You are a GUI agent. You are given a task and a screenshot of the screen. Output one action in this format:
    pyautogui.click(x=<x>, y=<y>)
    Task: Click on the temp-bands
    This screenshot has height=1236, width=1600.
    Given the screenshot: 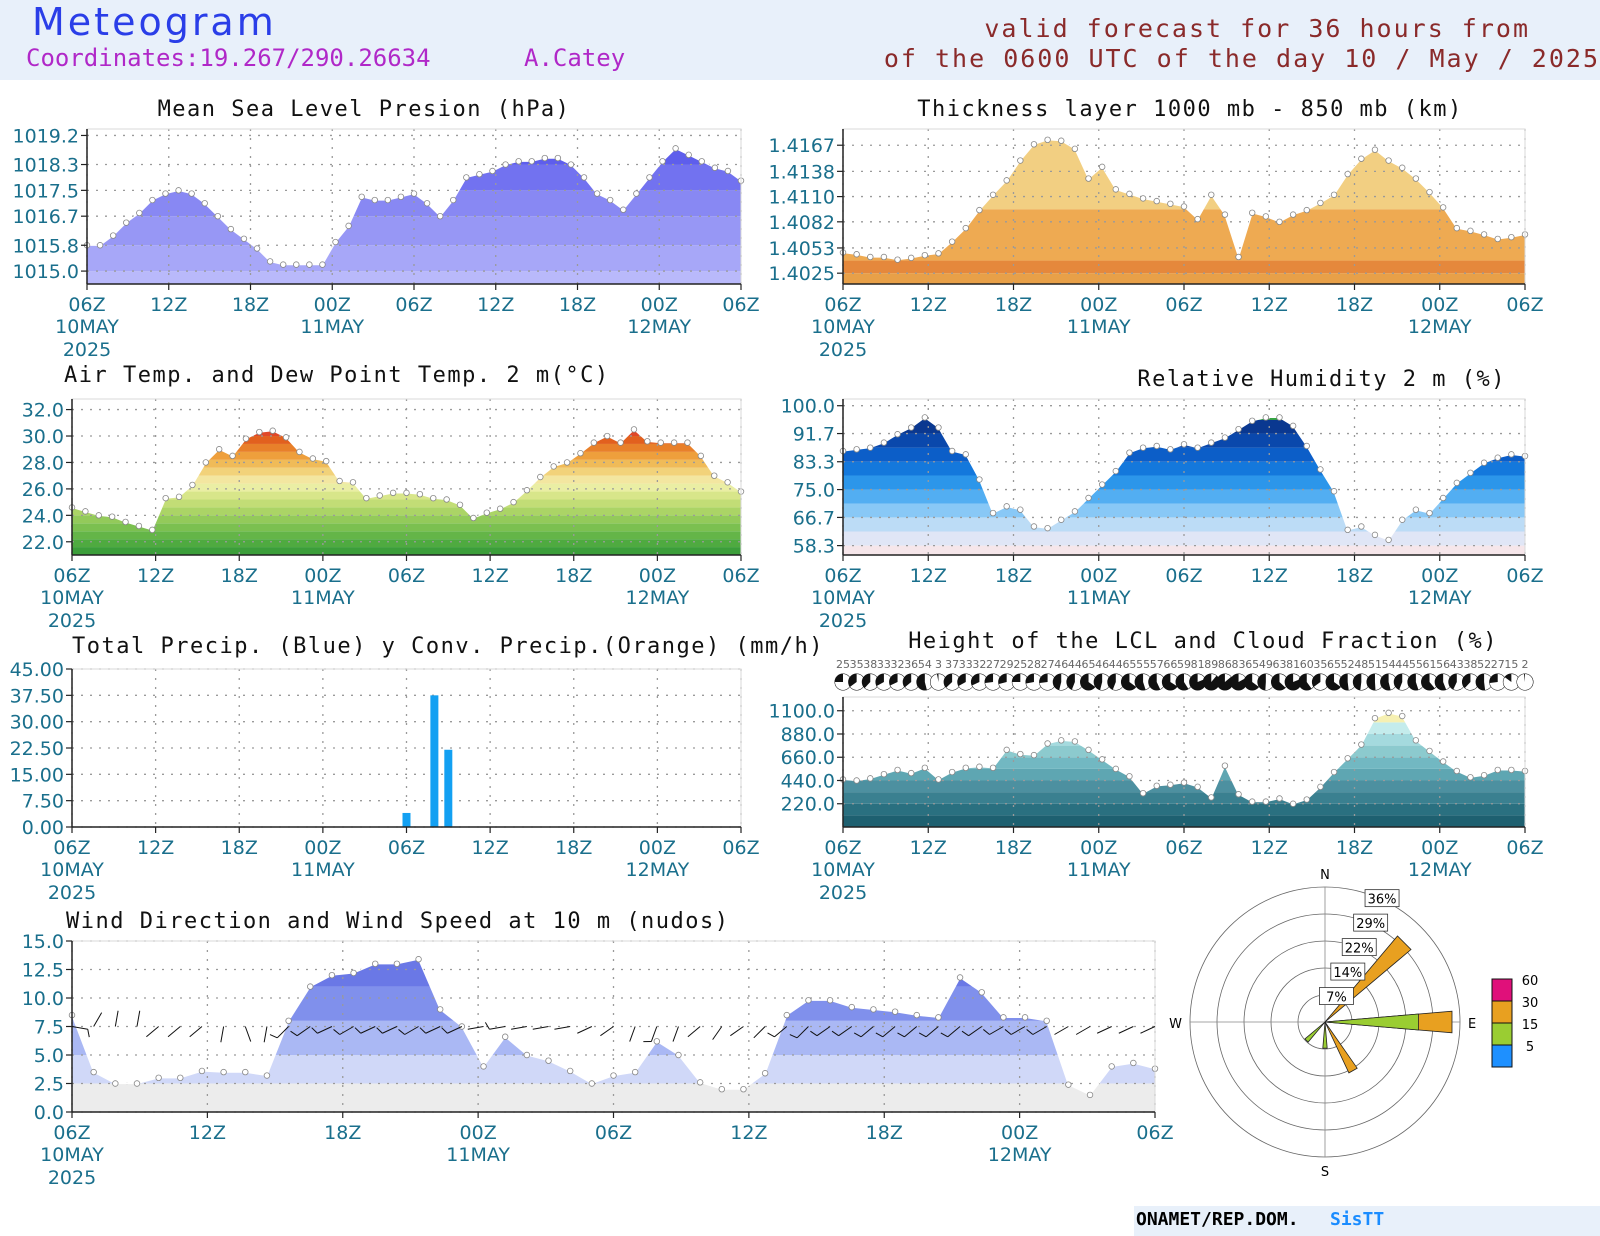 What is the action you would take?
    pyautogui.click(x=406, y=492)
    